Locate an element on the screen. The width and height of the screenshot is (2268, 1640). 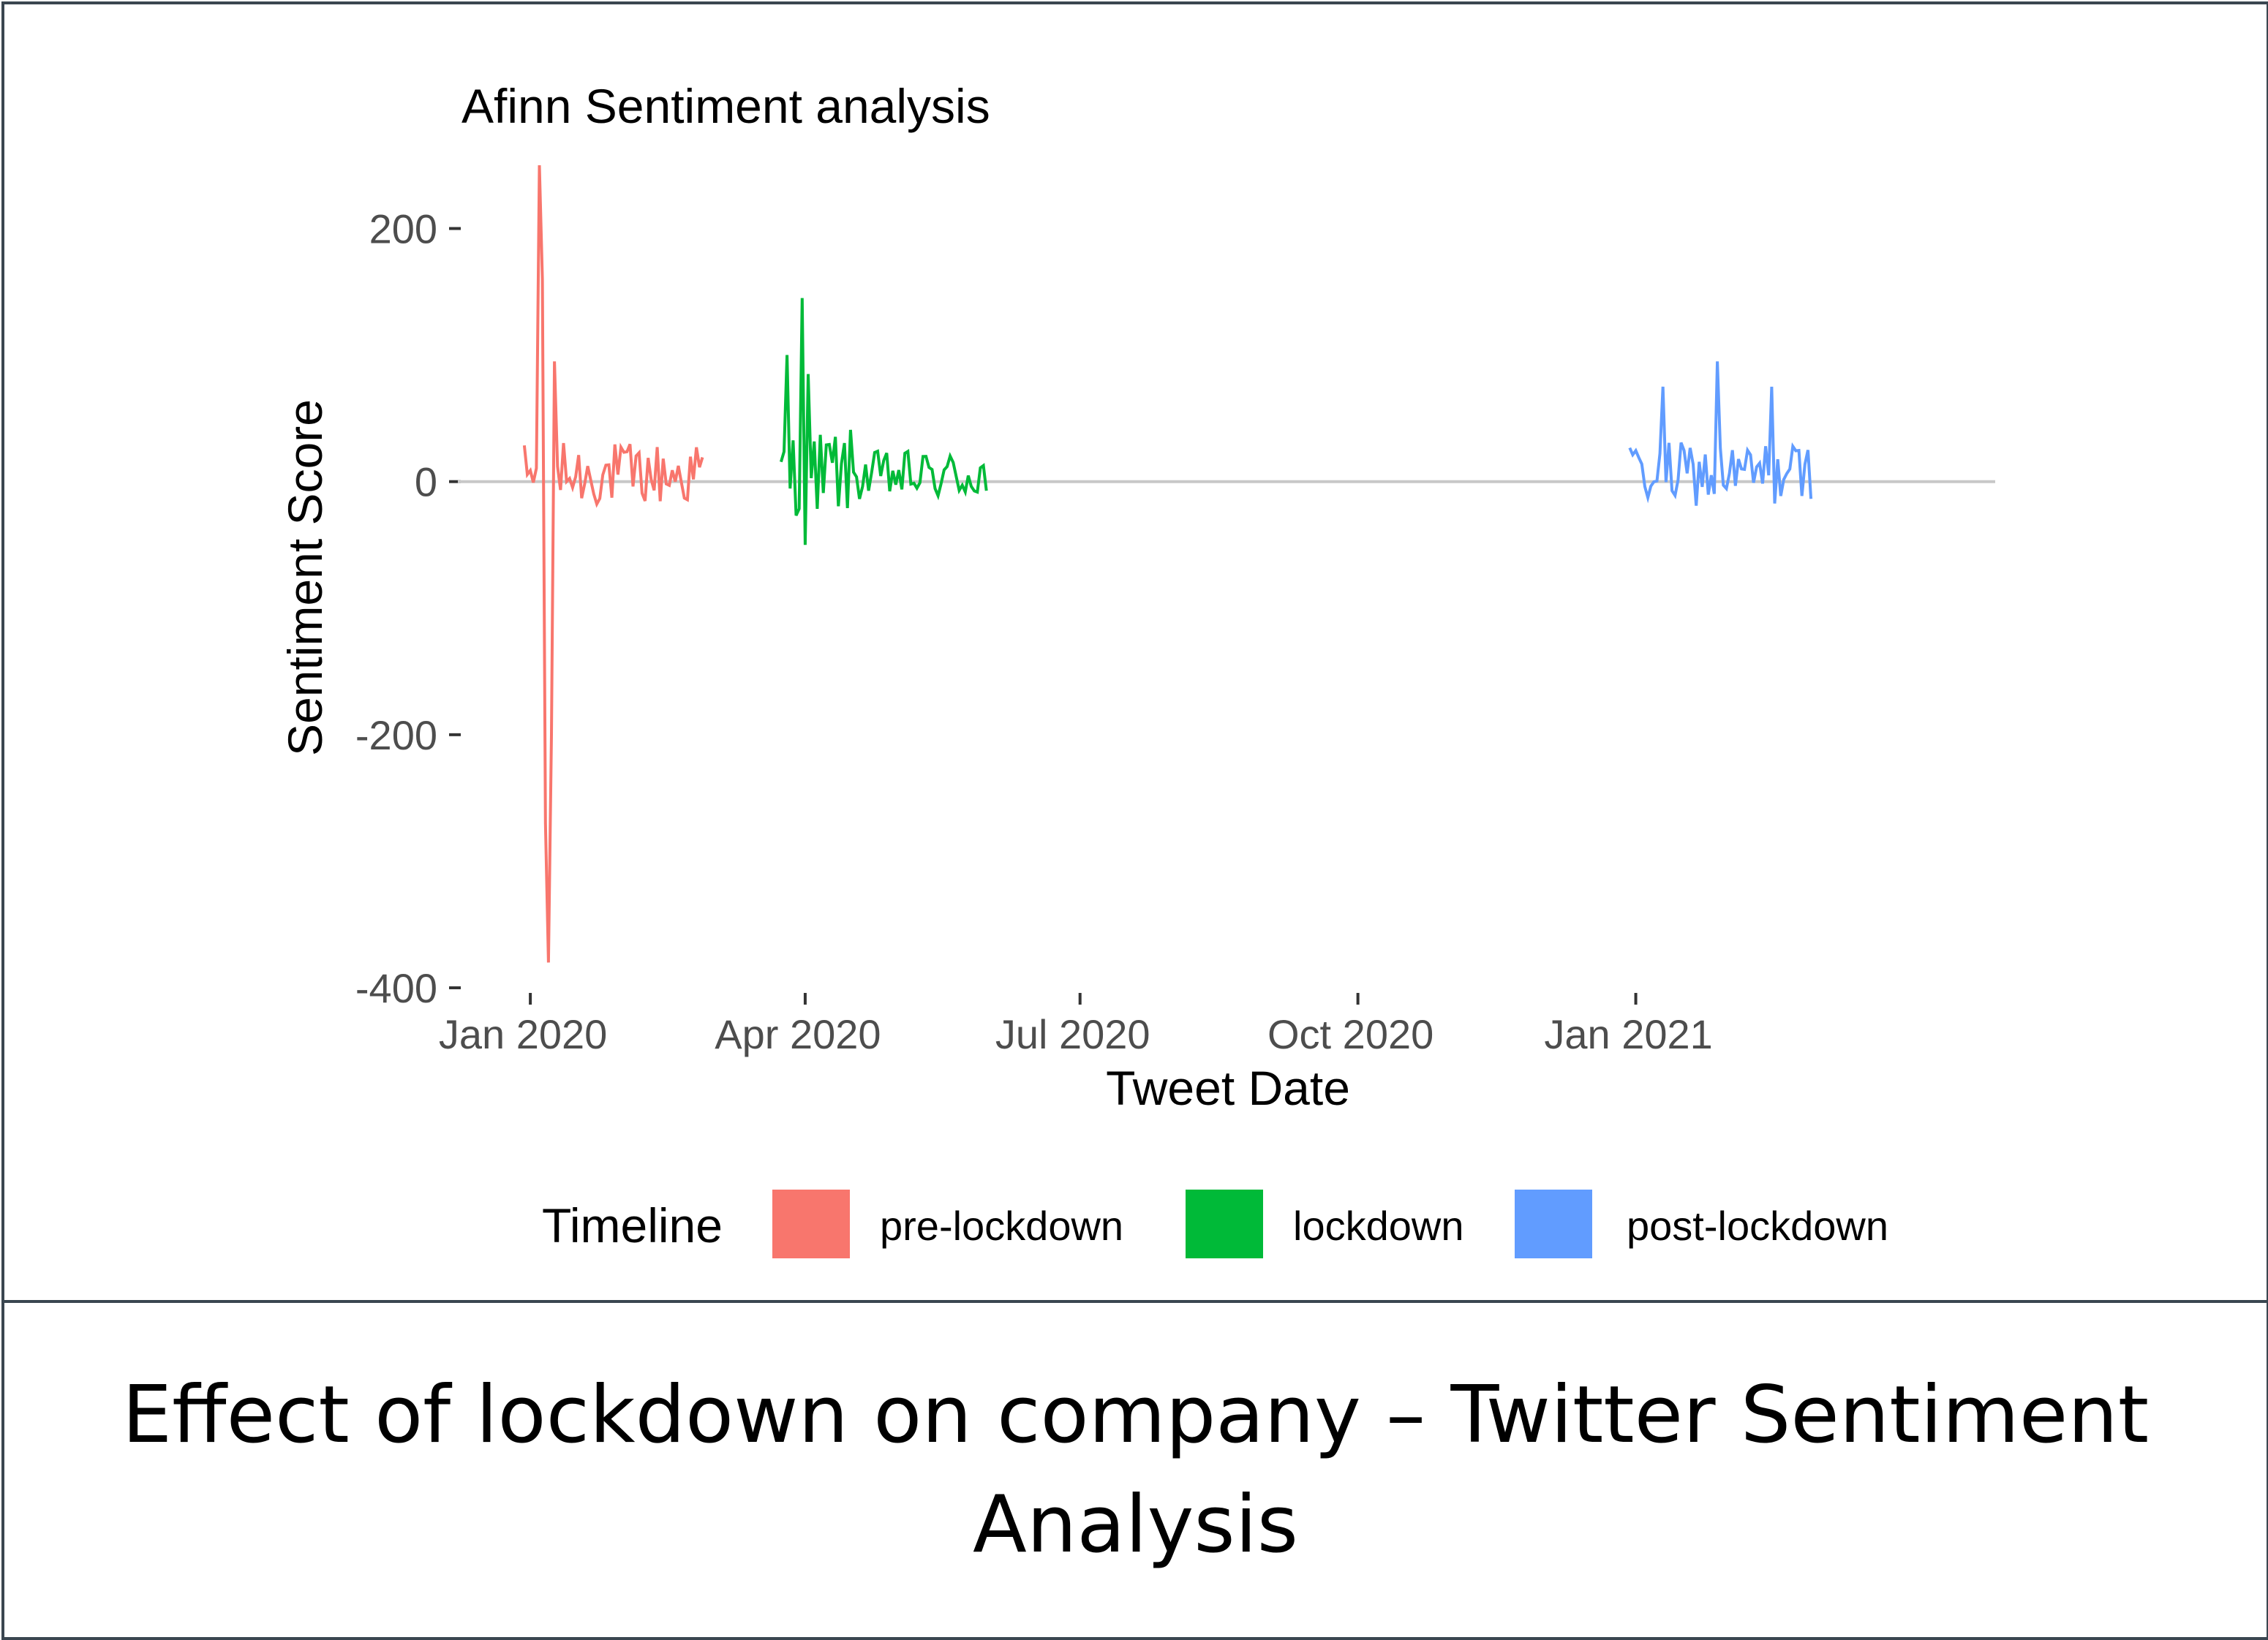
x-tick-label: Apr 2020 is located at coordinates (798, 1034).